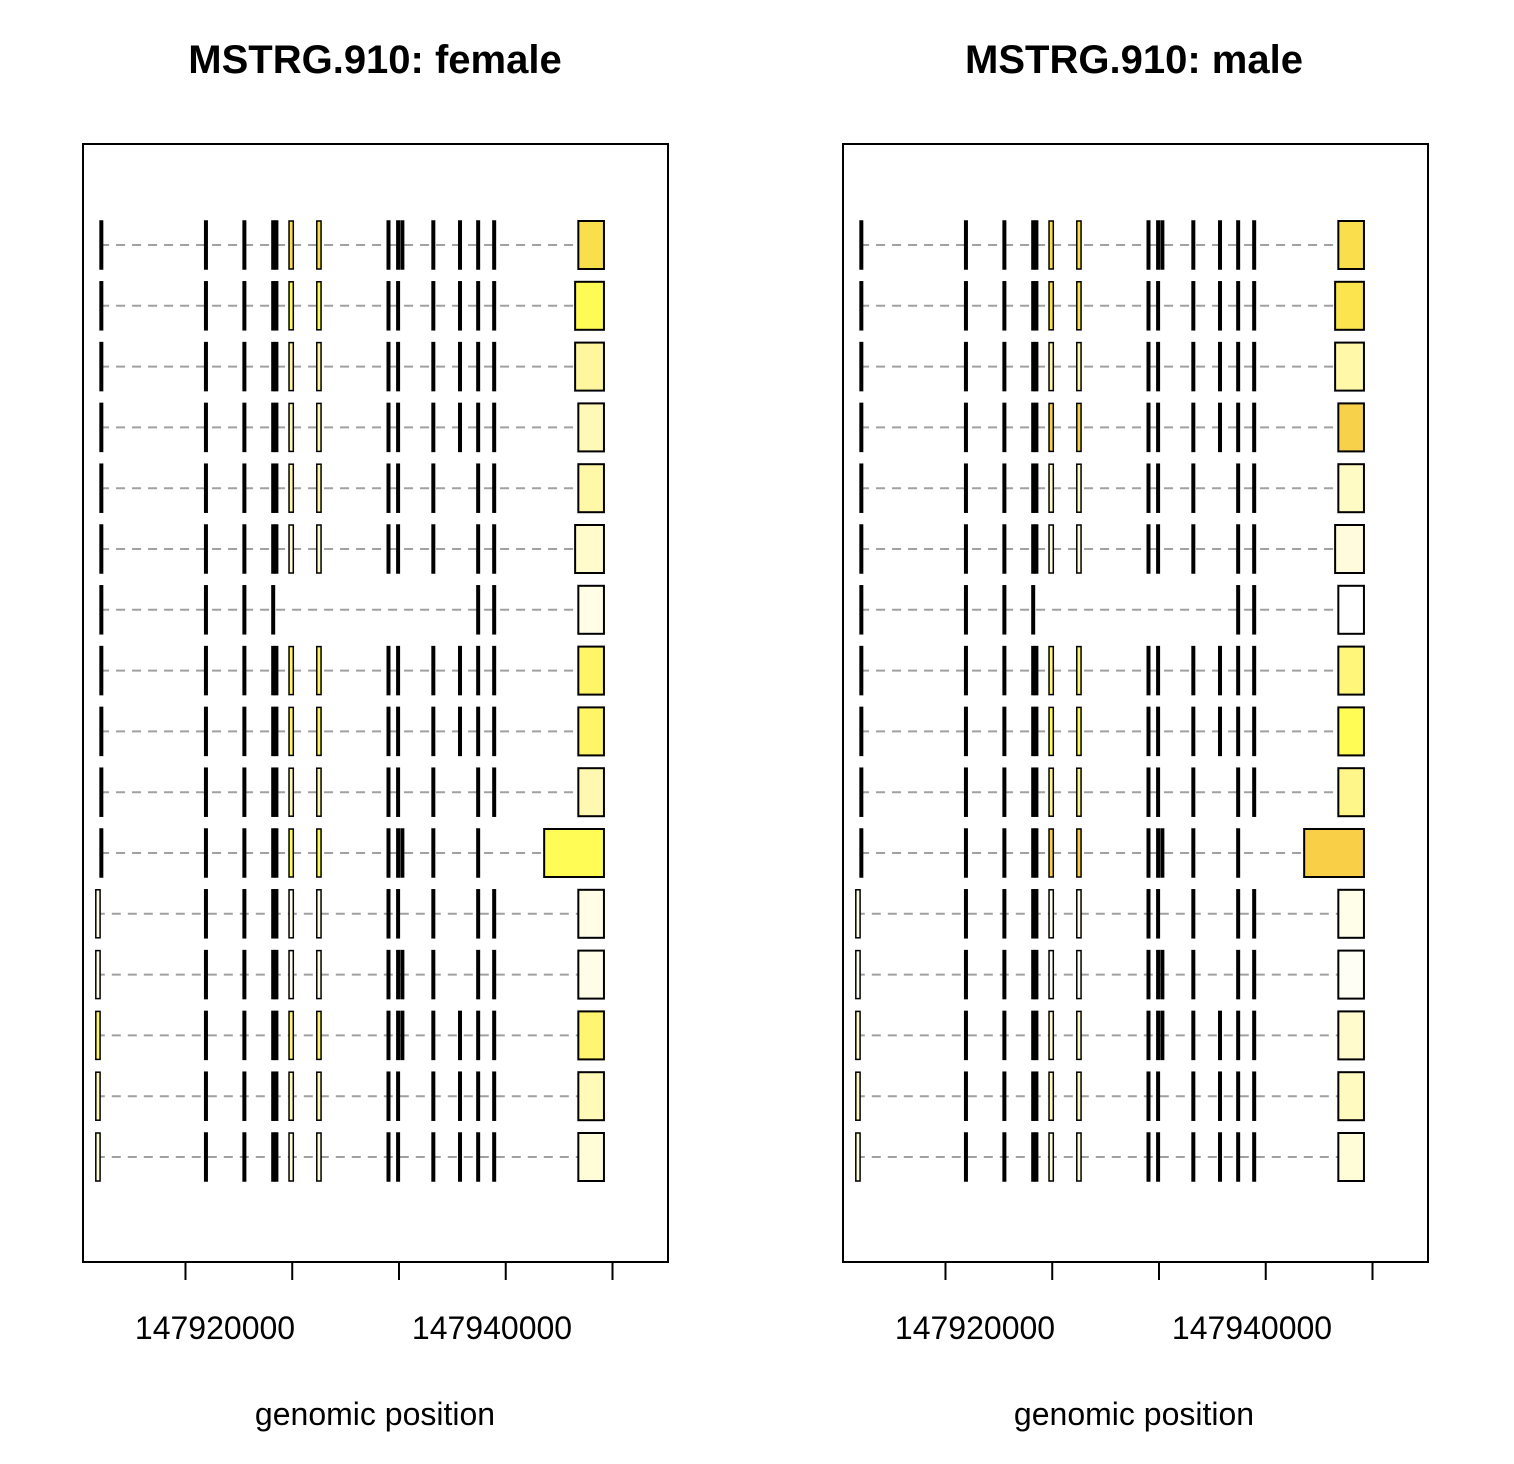  I want to click on panel-title-male: MSTRG.910: male, so click(1134, 60).